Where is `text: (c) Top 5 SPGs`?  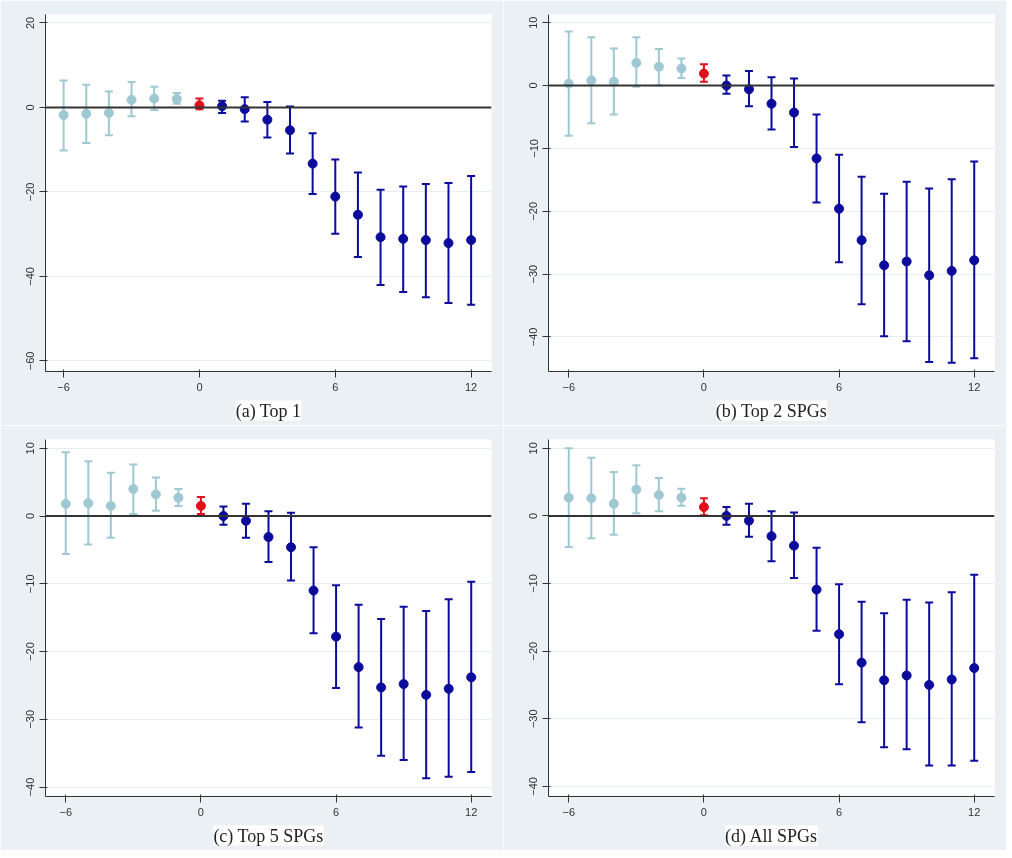 text: (c) Top 5 SPGs is located at coordinates (268, 836).